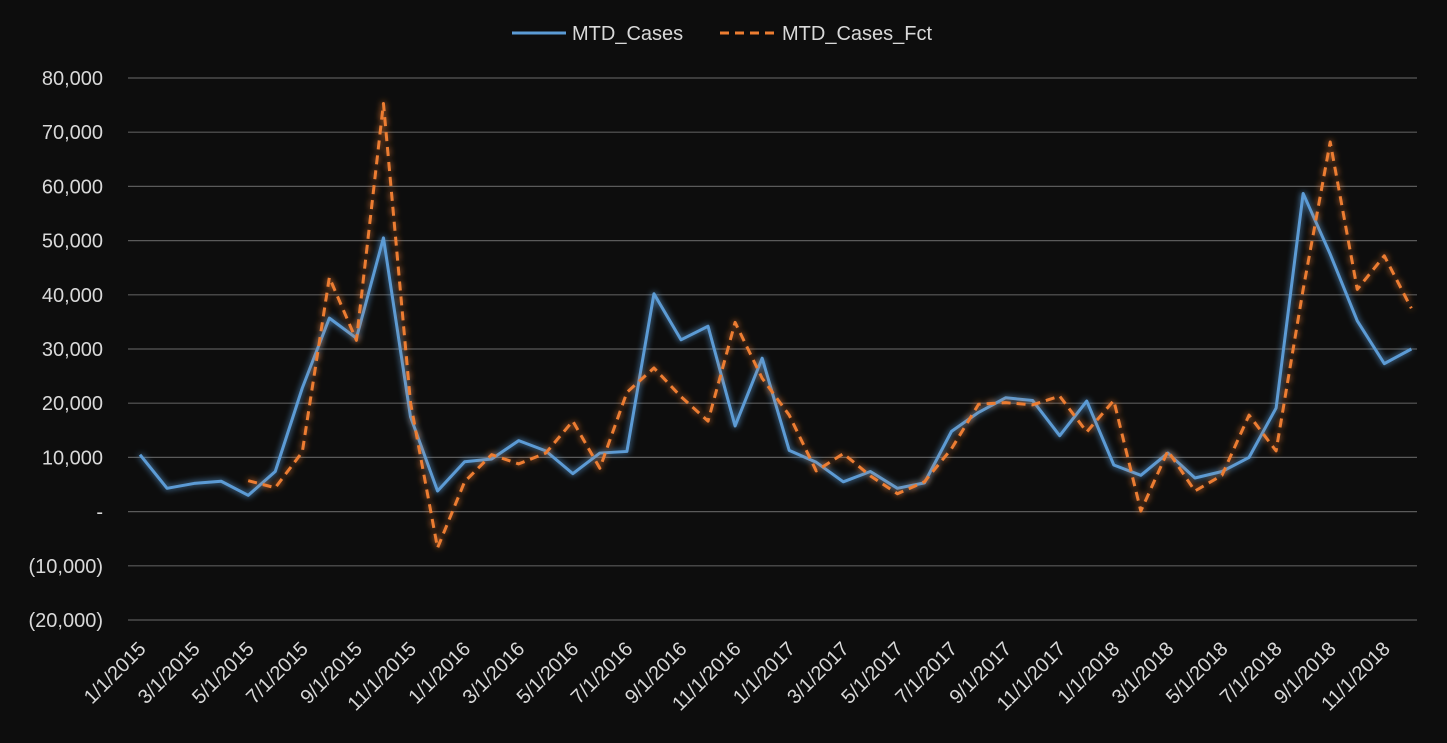 The width and height of the screenshot is (1447, 743). Describe the element at coordinates (72, 187) in the screenshot. I see `y-tick-label: 60,000` at that location.